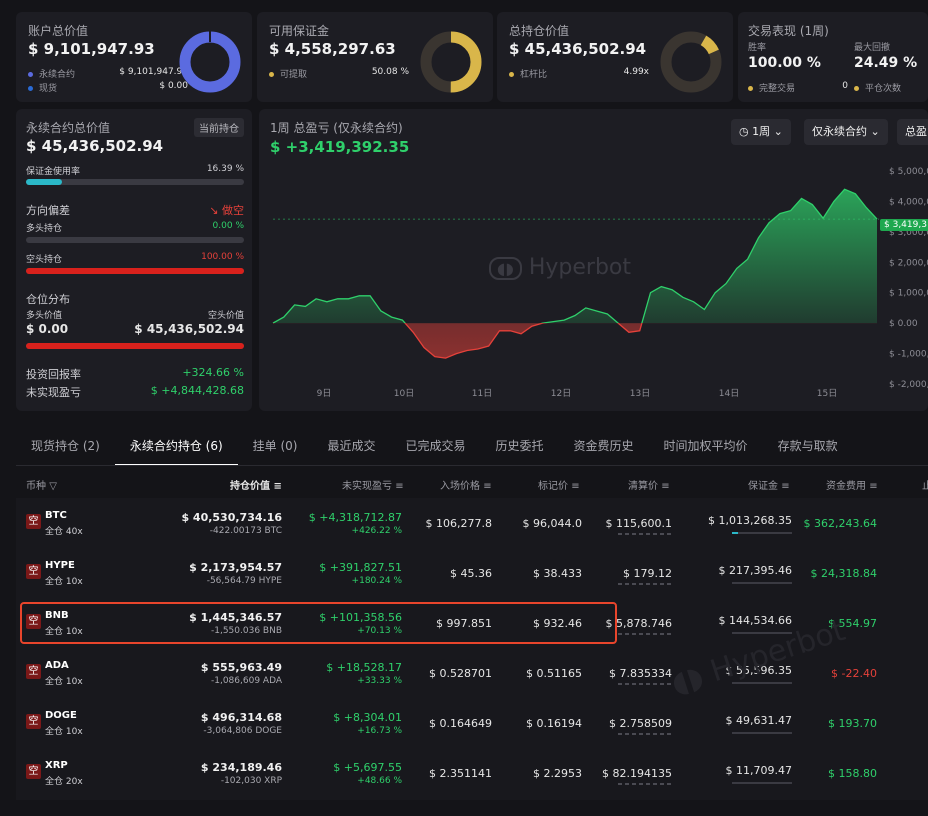  Describe the element at coordinates (210, 62) in the screenshot. I see `account-donut-chart` at that location.